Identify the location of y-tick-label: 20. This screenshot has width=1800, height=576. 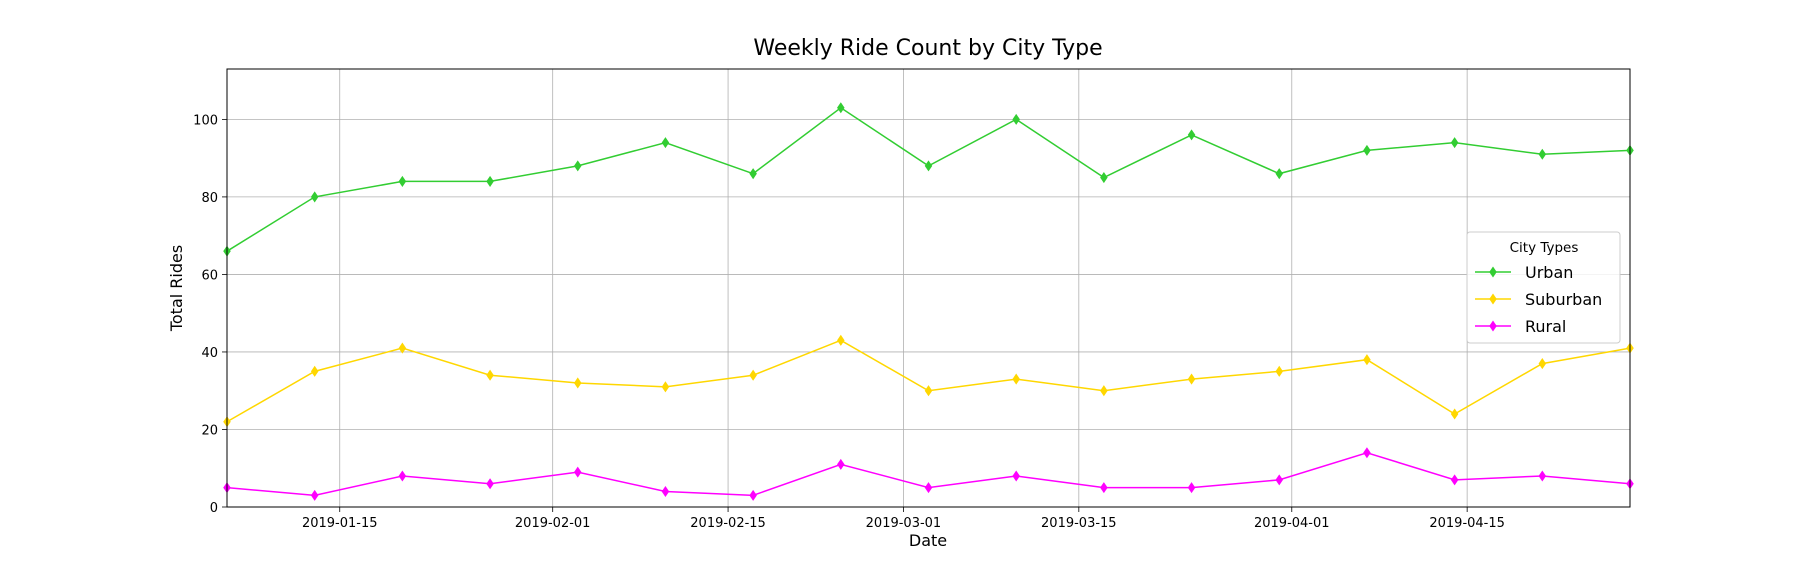
(209, 430).